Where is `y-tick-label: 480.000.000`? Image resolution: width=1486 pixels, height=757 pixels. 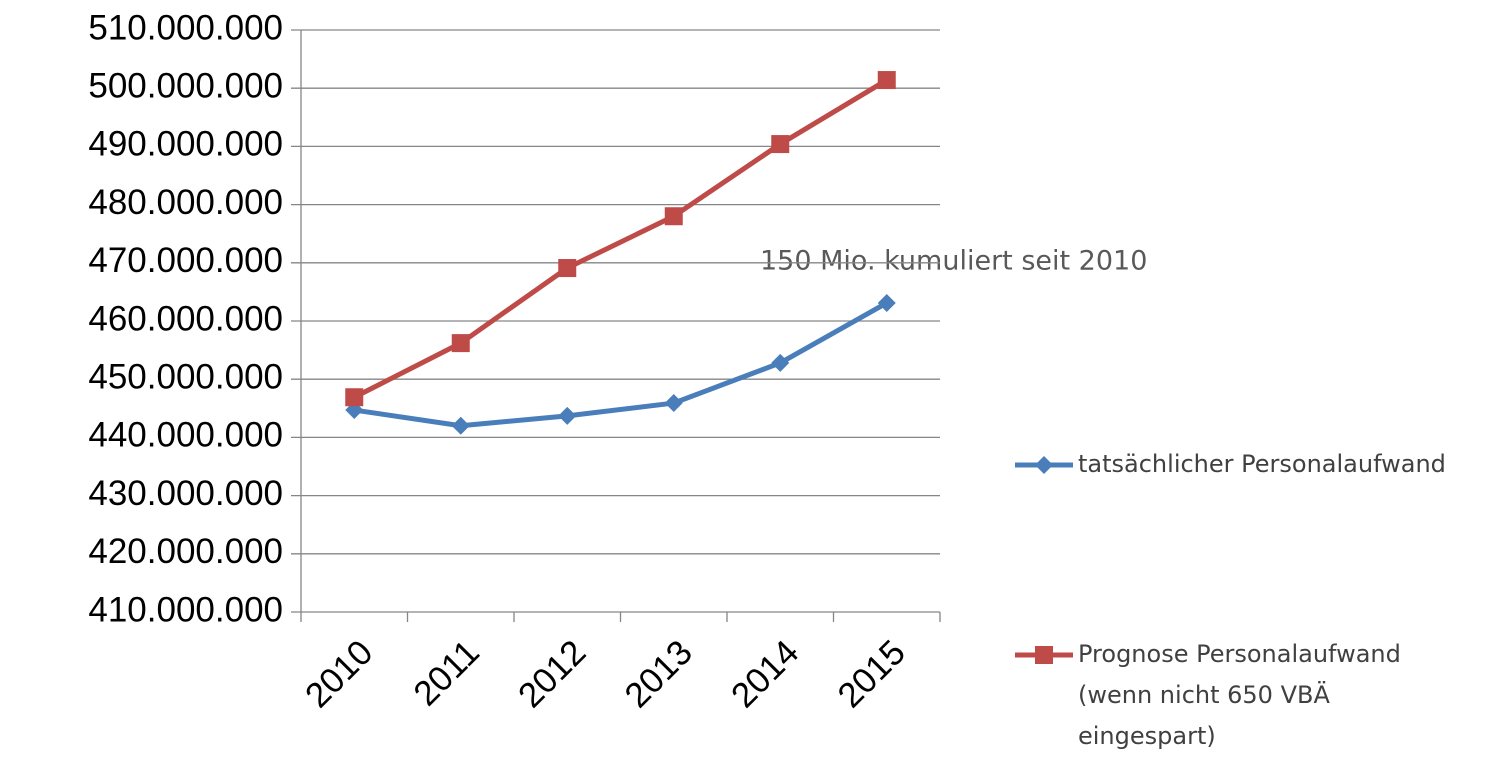 y-tick-label: 480.000.000 is located at coordinates (185, 202).